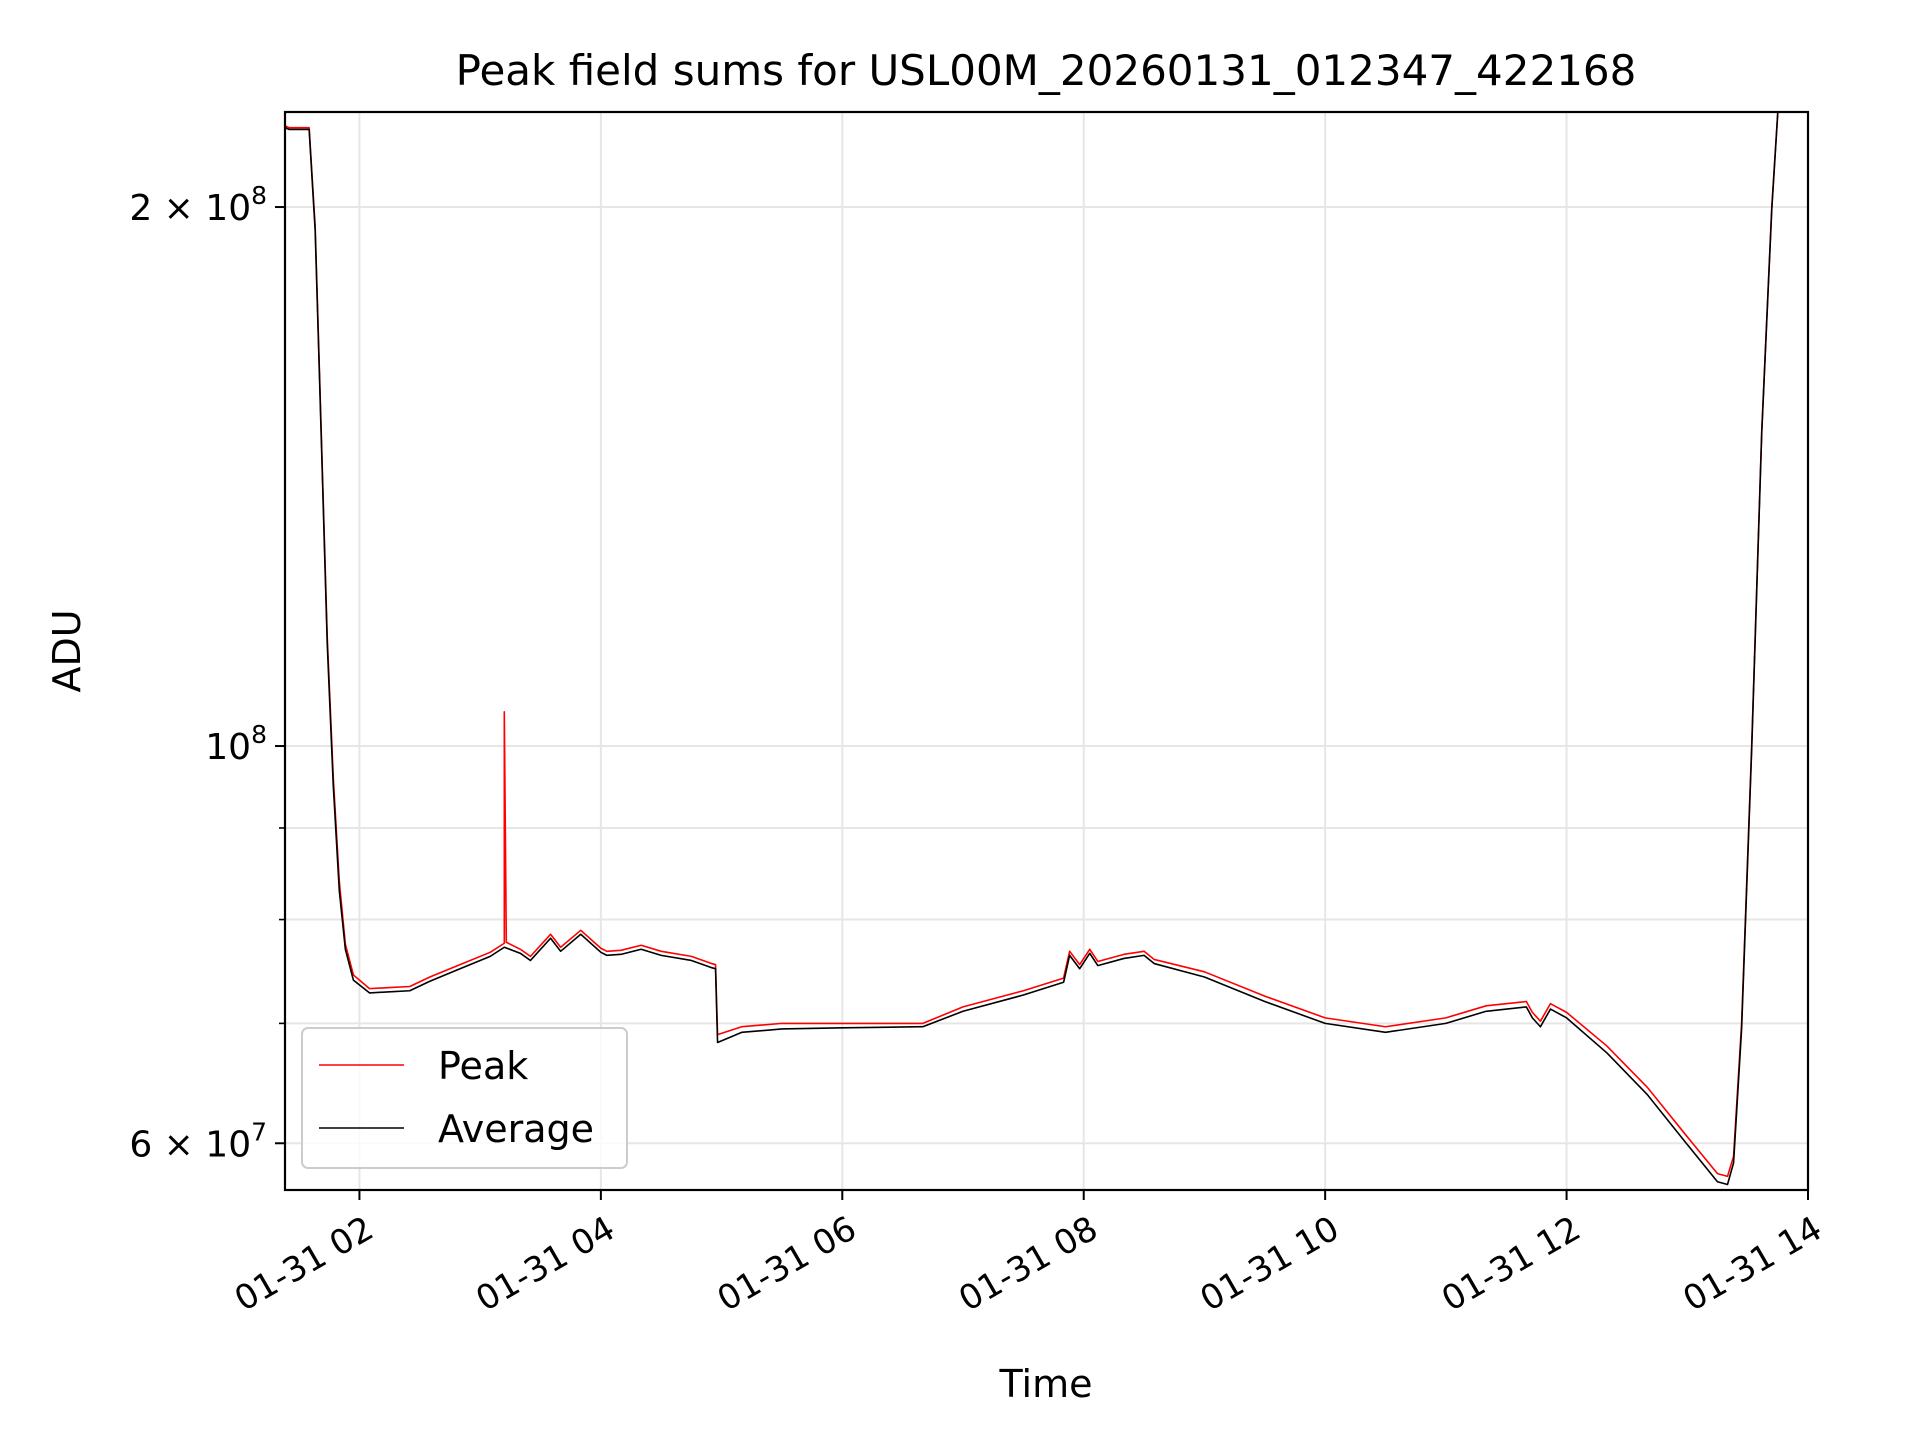 This screenshot has width=1920, height=1440. Describe the element at coordinates (67, 650) in the screenshot. I see `y-axis-label: ADU` at that location.